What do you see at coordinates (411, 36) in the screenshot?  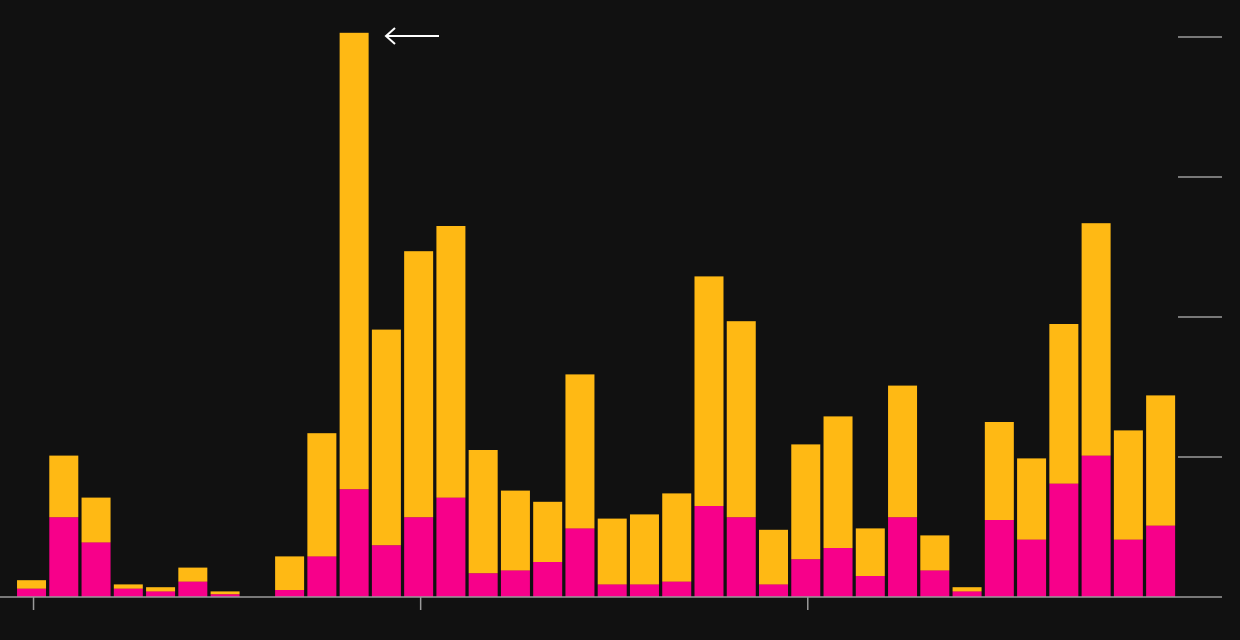 I see `annotation-arrow` at bounding box center [411, 36].